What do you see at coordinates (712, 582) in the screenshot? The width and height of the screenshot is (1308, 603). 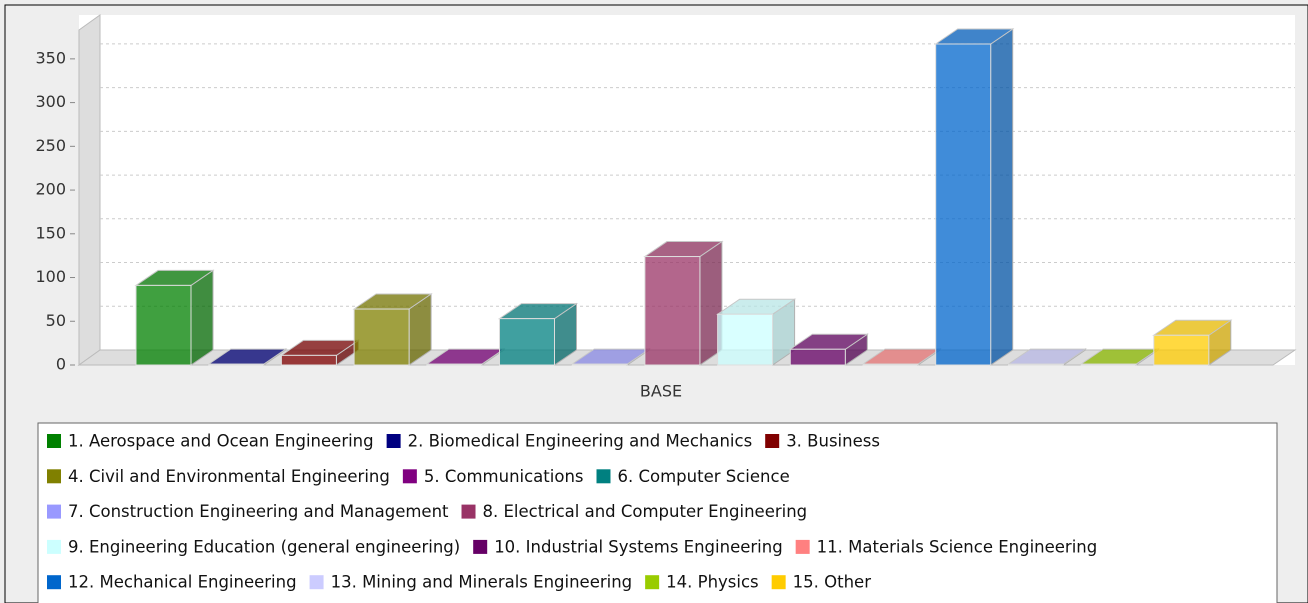 I see `legend-label: 14. Physics` at bounding box center [712, 582].